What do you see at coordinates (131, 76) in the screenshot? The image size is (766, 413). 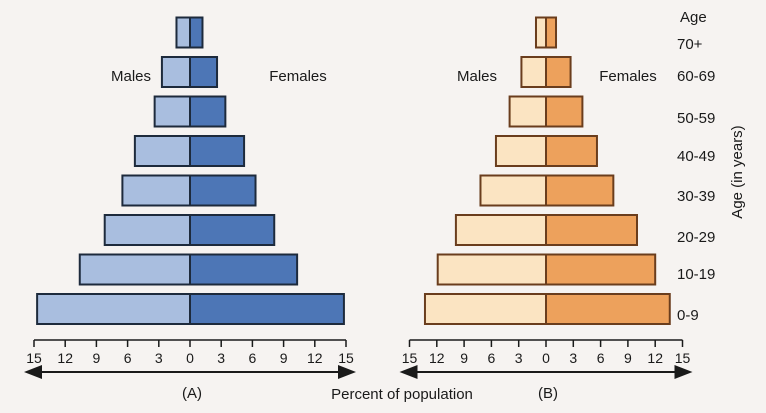 I see `pyramid-a-males-label: Males` at bounding box center [131, 76].